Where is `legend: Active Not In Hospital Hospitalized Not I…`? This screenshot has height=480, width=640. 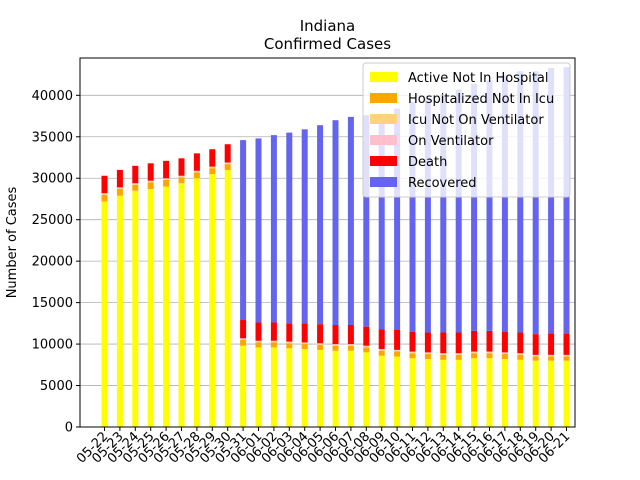 legend: Active Not In Hospital Hospitalized Not I… is located at coordinates (466, 130).